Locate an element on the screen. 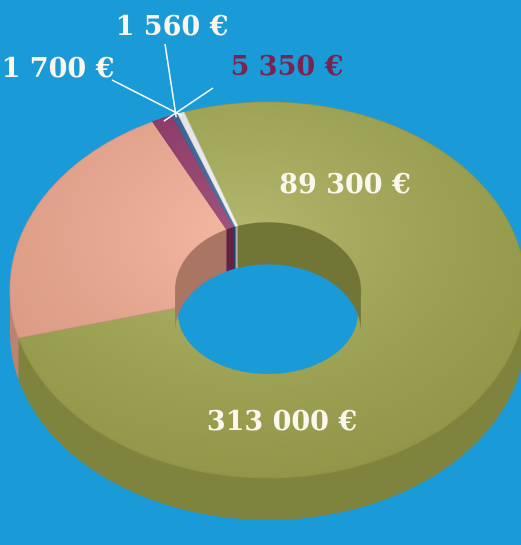 The height and width of the screenshot is (545, 521). data-label-1560: 1 560 € is located at coordinates (172, 26).